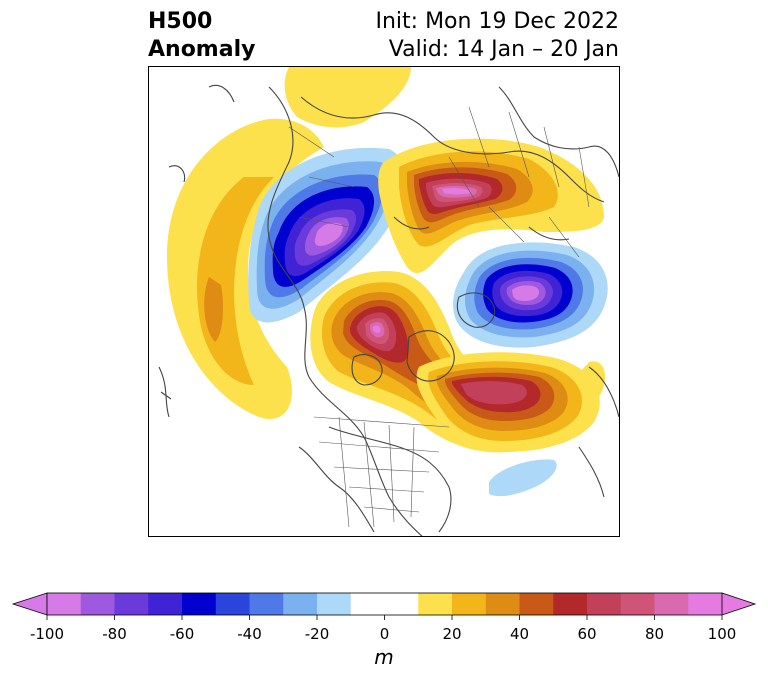  What do you see at coordinates (384, 617) in the screenshot?
I see `colorbar-svg: -100 -80 -60 -40 -20 0 20 40 60 80 100` at bounding box center [384, 617].